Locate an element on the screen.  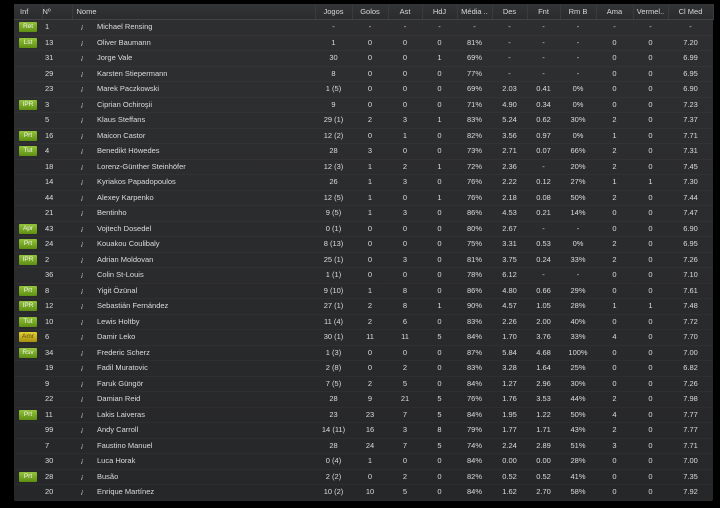
column-header-golos: Golos is located at coordinates (370, 12).